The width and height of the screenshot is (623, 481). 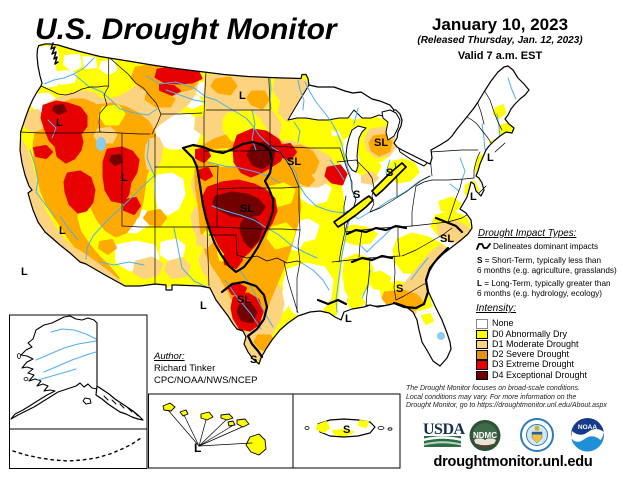 What do you see at coordinates (587, 427) in the screenshot?
I see `svg-text: NOAA` at bounding box center [587, 427].